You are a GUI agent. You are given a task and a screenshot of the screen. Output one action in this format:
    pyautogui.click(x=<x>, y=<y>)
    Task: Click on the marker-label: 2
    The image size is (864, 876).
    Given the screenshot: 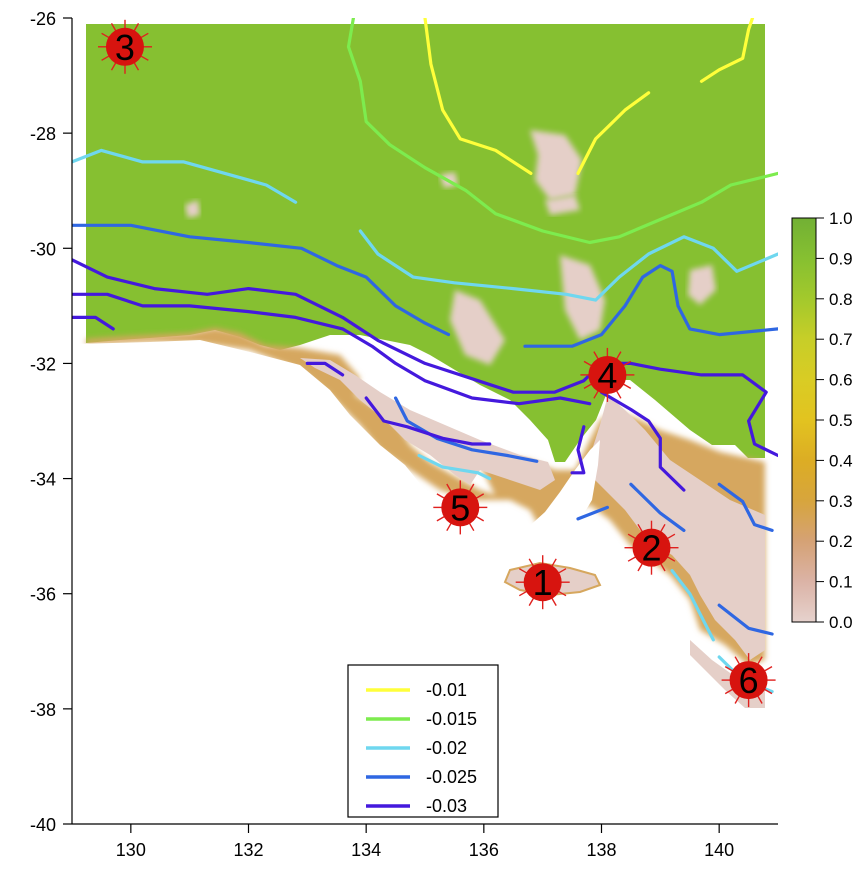 What is the action you would take?
    pyautogui.click(x=651, y=548)
    